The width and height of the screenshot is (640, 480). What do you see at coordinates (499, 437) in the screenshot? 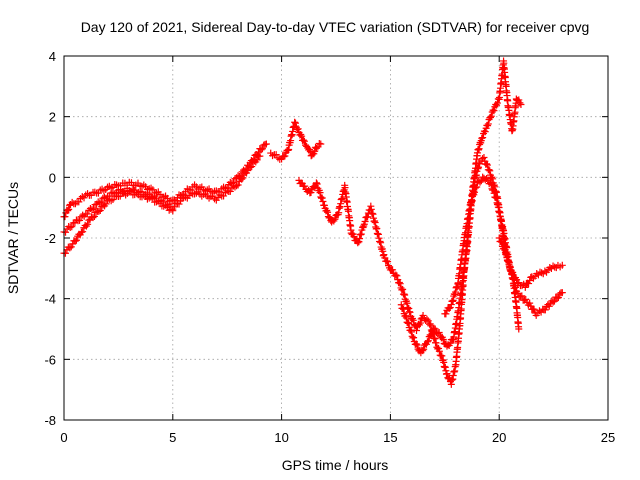
I see `x-tick-label: 20` at bounding box center [499, 437].